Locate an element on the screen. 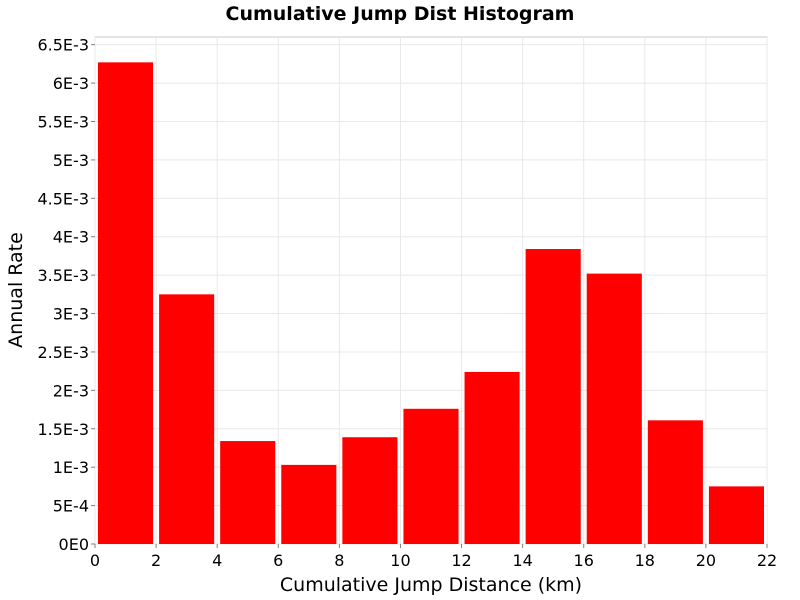 The width and height of the screenshot is (800, 600). y-tick-label: 2E-3 is located at coordinates (71, 390).